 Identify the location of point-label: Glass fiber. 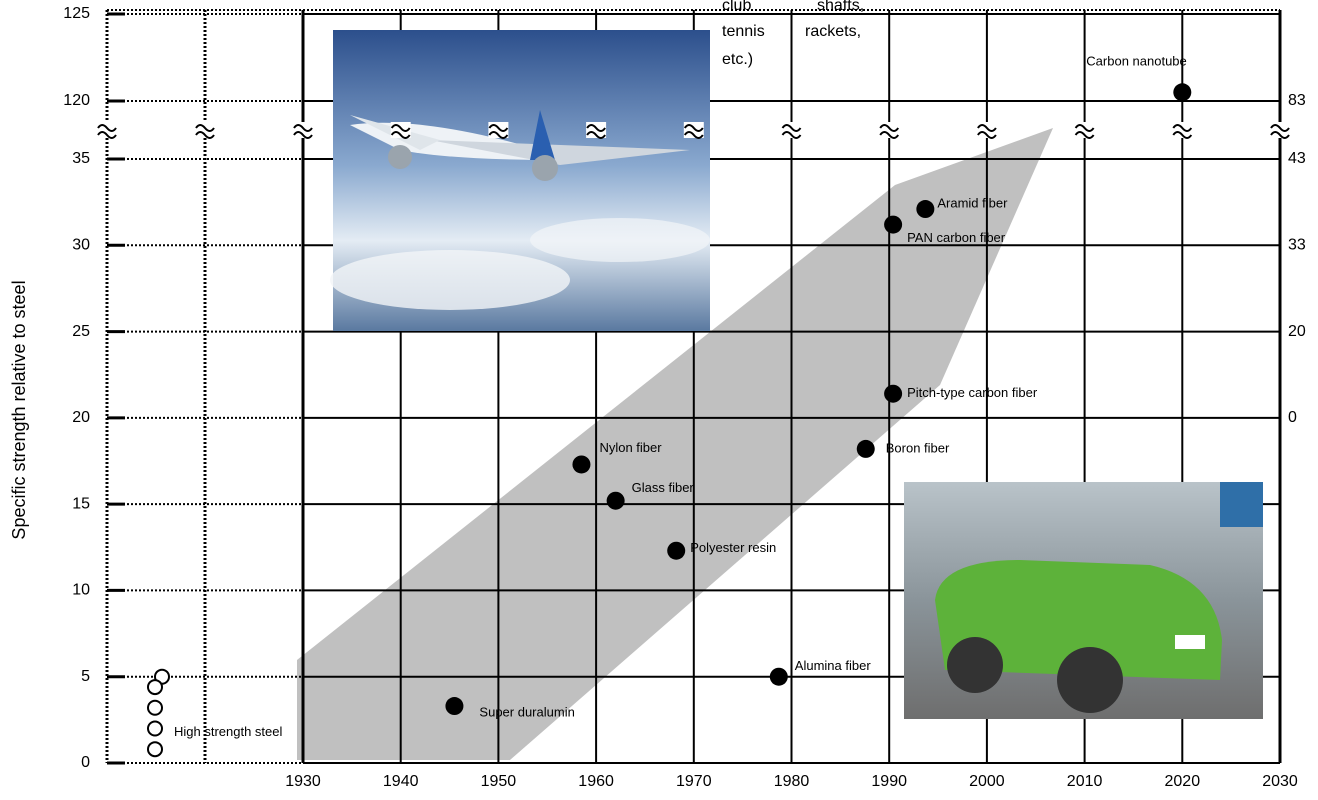
(663, 487).